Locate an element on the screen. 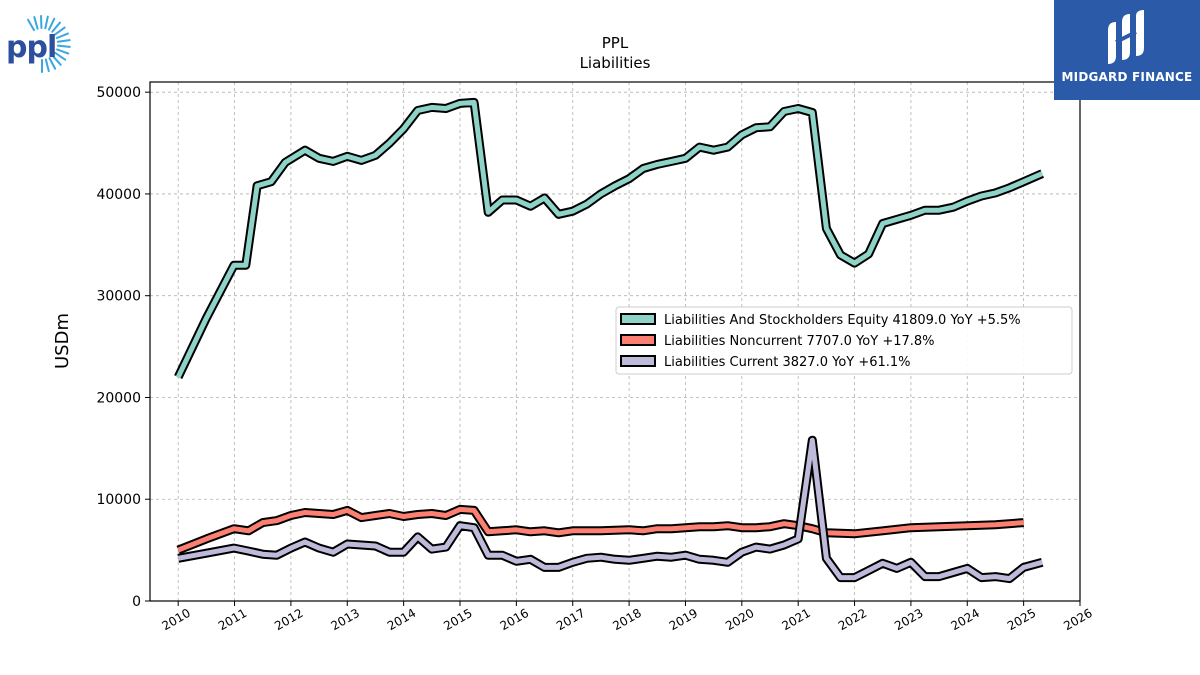 The width and height of the screenshot is (1200, 675). x-tick-label: 2013 is located at coordinates (345, 619).